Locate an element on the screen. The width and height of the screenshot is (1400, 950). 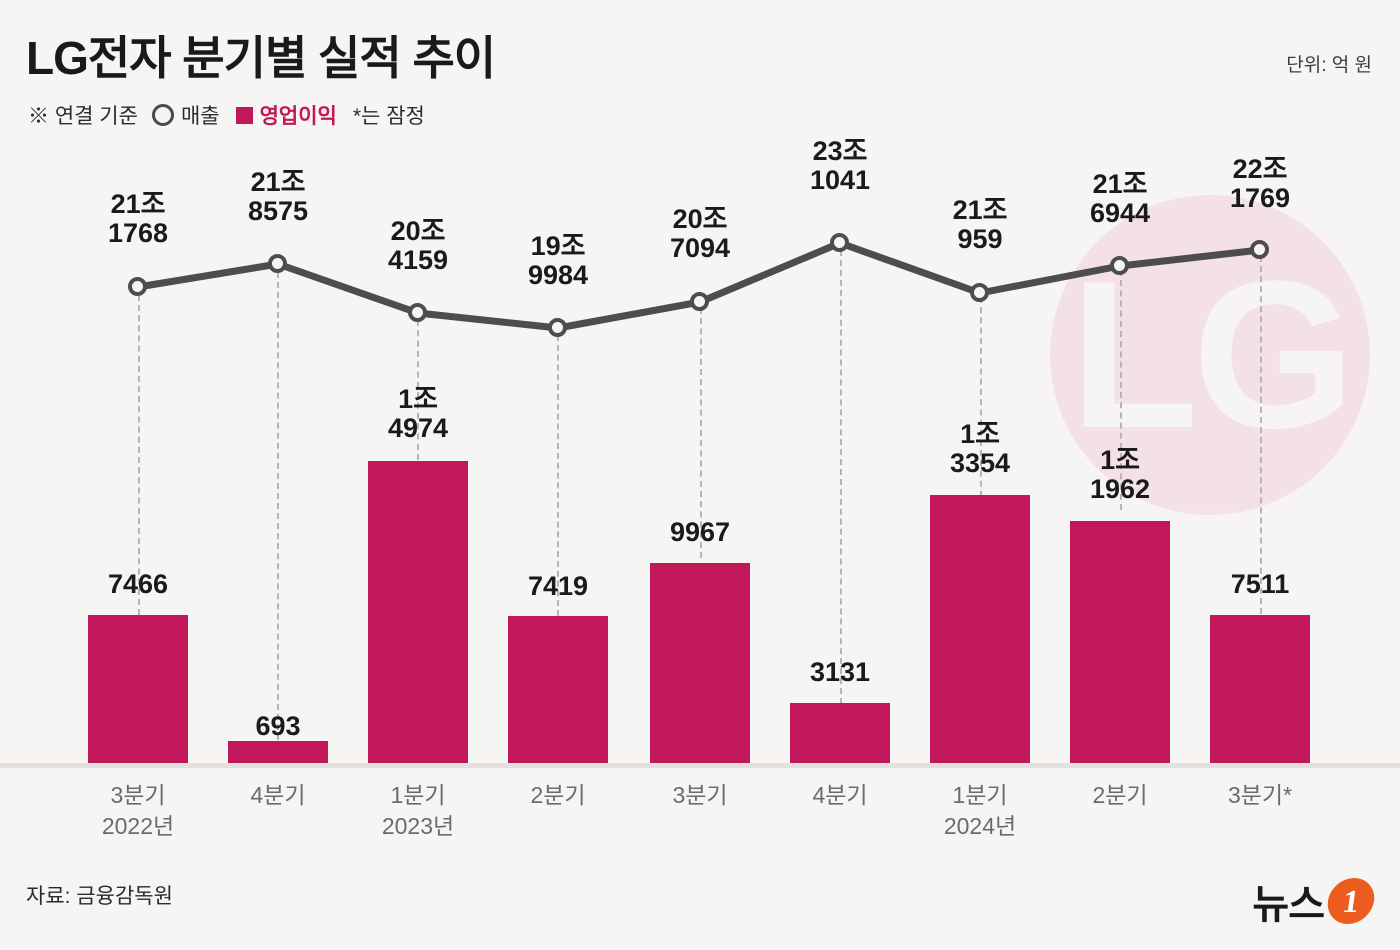
line-label-1: 21조 8575 is located at coordinates (278, 197).